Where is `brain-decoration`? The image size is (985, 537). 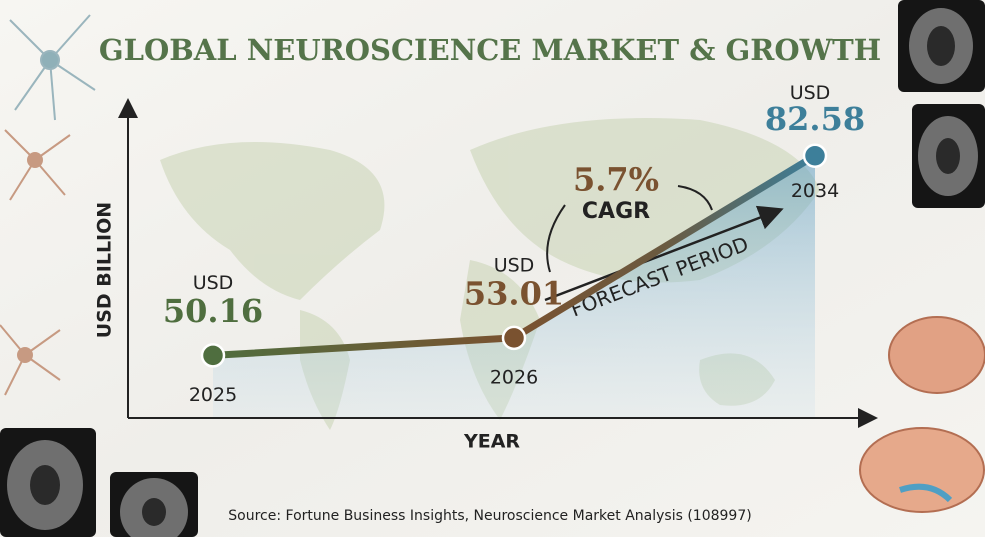 brain-decoration is located at coordinates (922, 414).